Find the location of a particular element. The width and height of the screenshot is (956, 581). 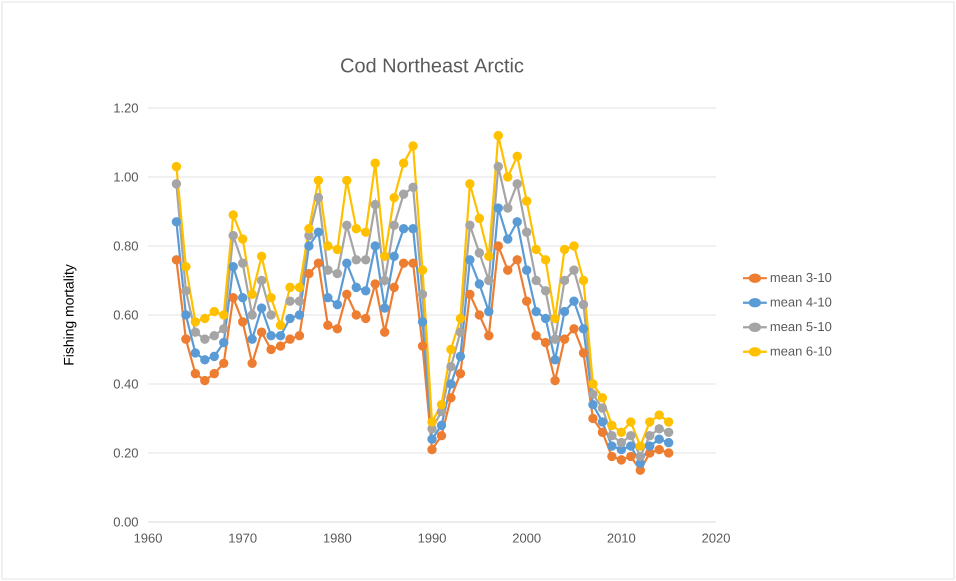

y-tick-label: 1.20 is located at coordinates (126, 108).